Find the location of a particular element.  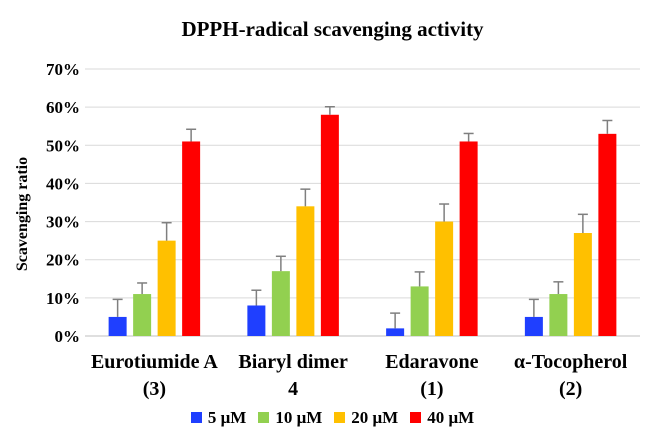

legend-item: 10 μM is located at coordinates (290, 418).